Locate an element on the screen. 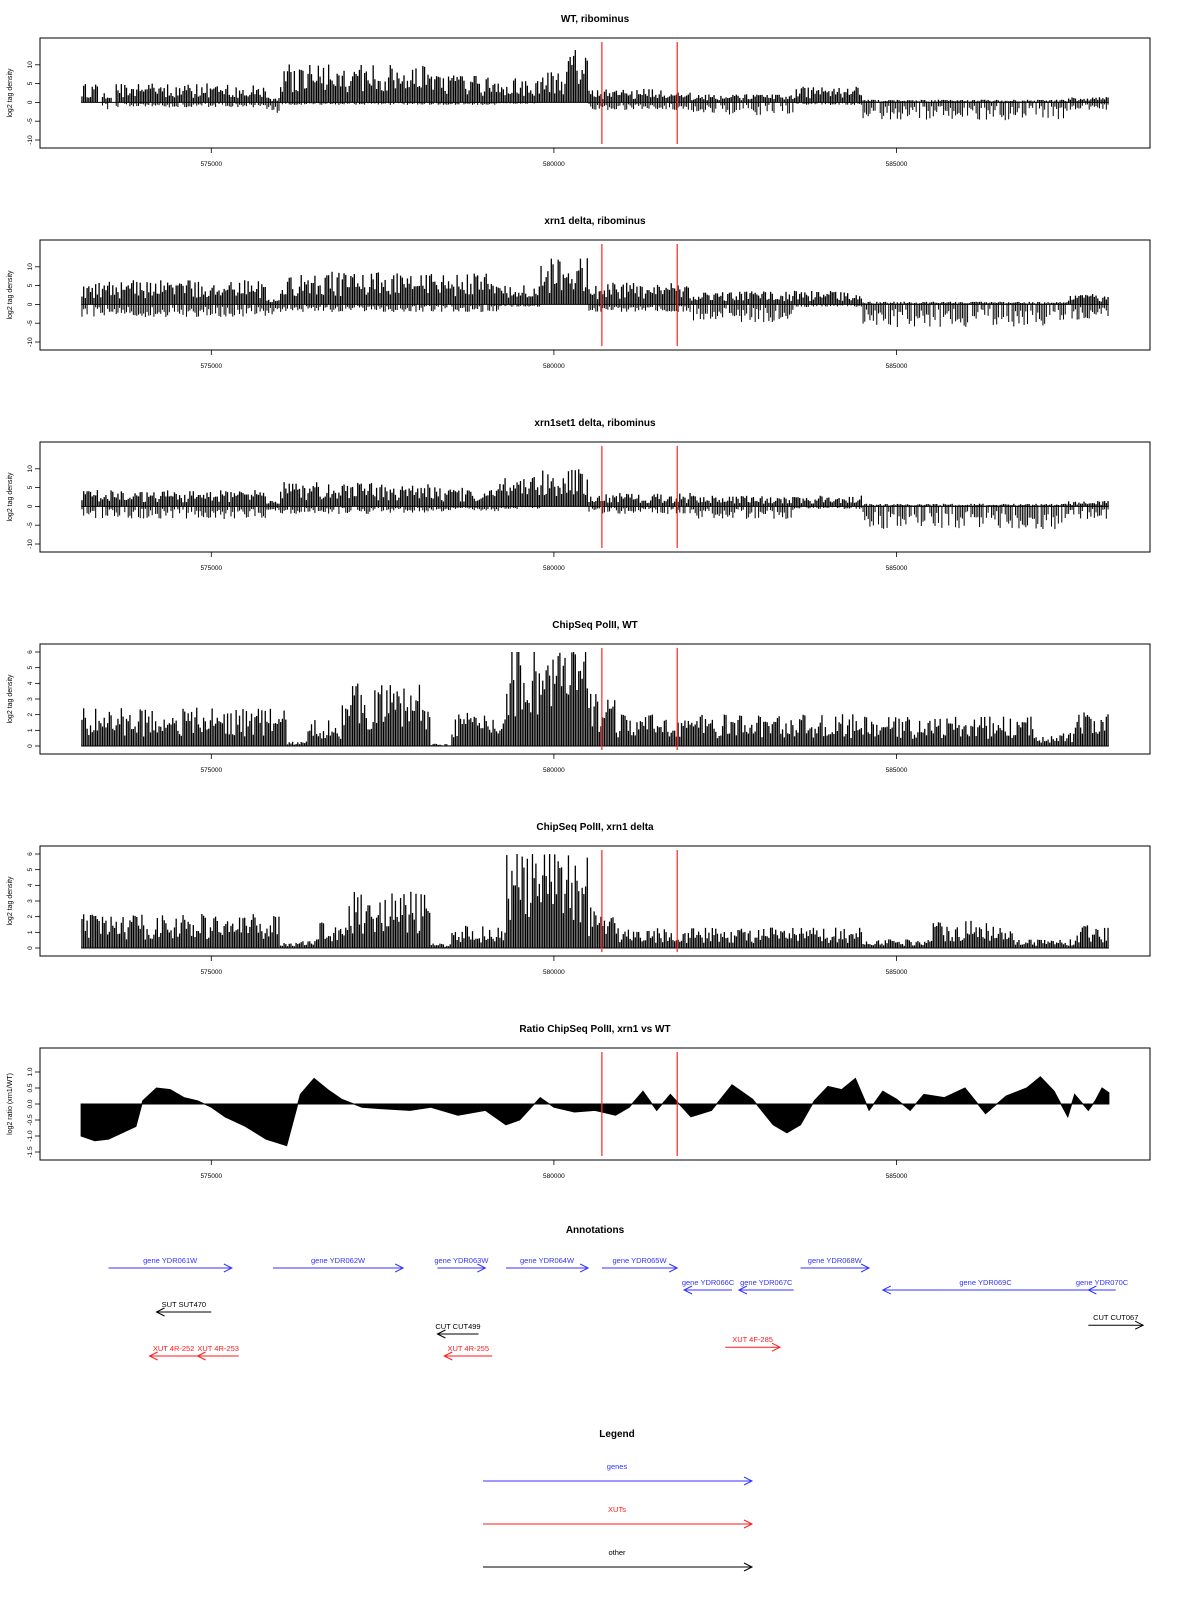 This screenshot has width=1200, height=1600. legend-label: other is located at coordinates (617, 1552).